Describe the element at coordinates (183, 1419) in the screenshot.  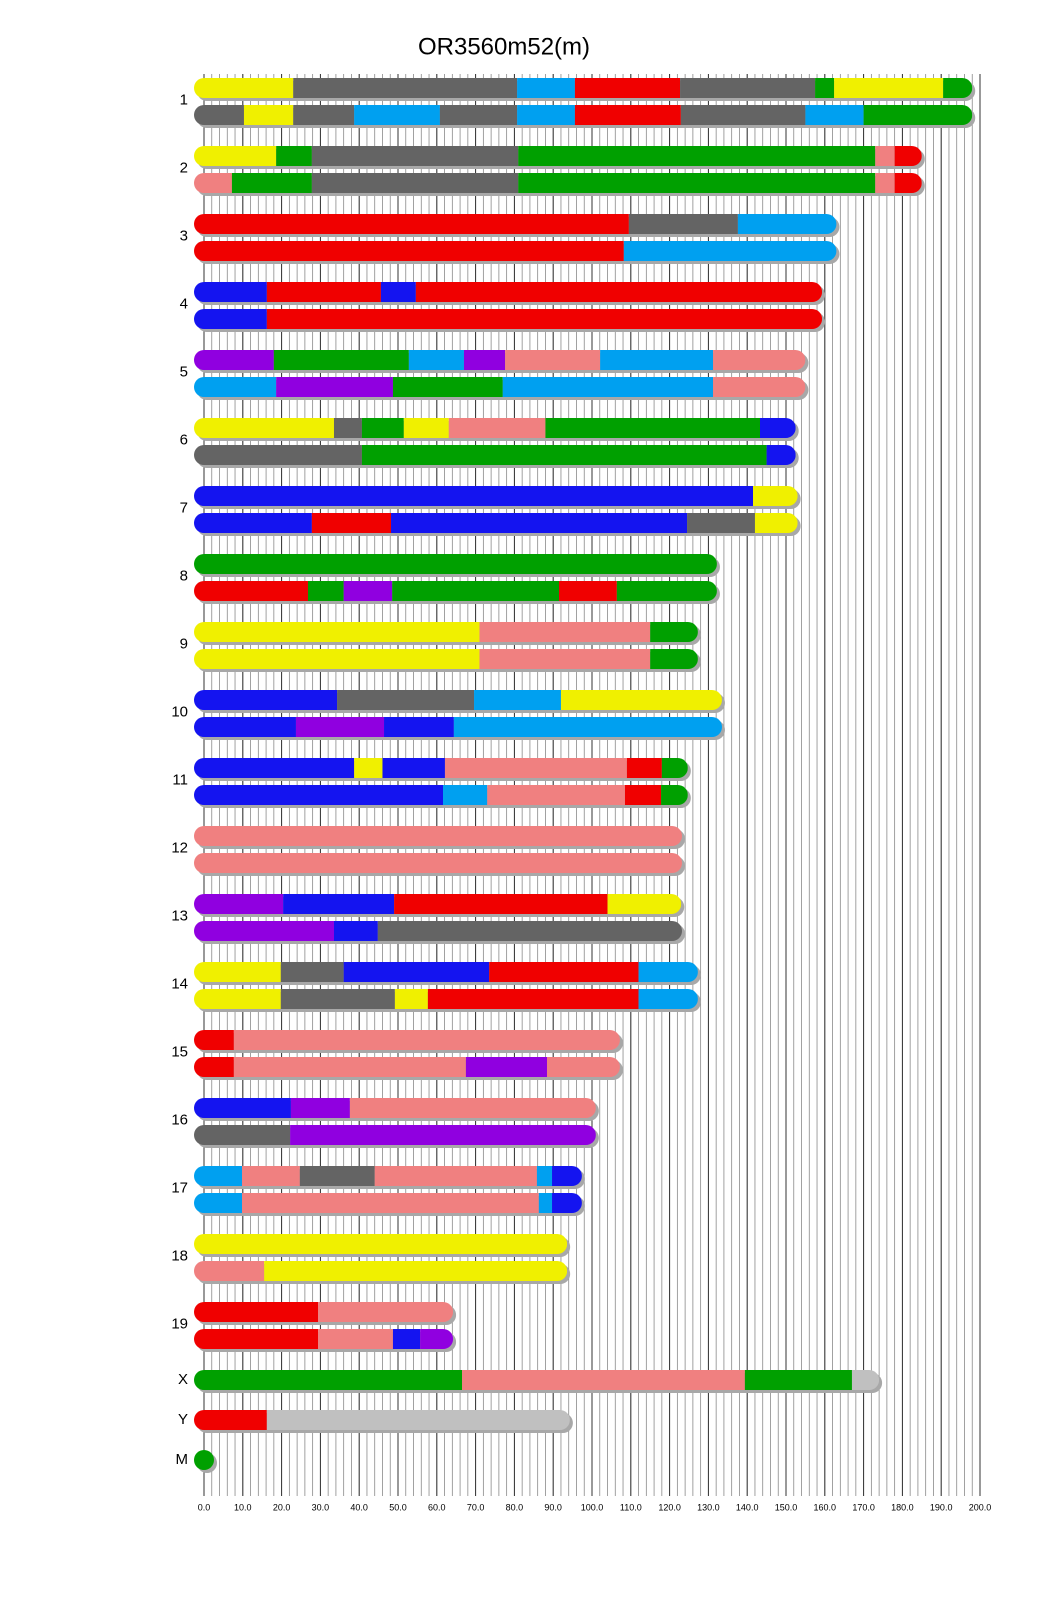
I see `chromosome-label: Y` at that location.